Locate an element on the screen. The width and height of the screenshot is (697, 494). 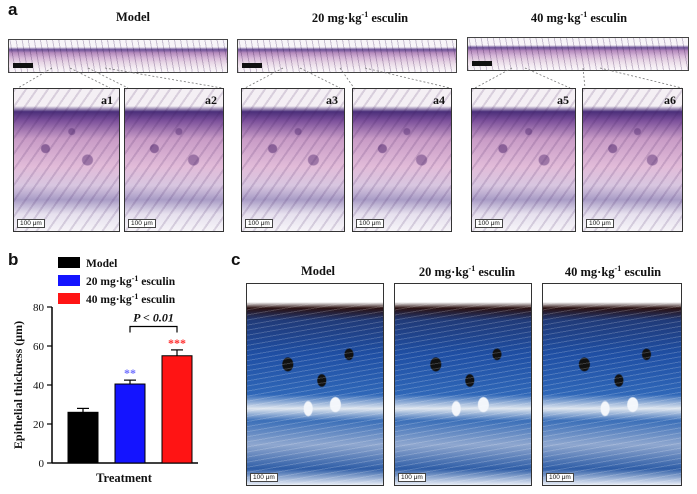
y-tick-label: 60 is located at coordinates (39, 347).